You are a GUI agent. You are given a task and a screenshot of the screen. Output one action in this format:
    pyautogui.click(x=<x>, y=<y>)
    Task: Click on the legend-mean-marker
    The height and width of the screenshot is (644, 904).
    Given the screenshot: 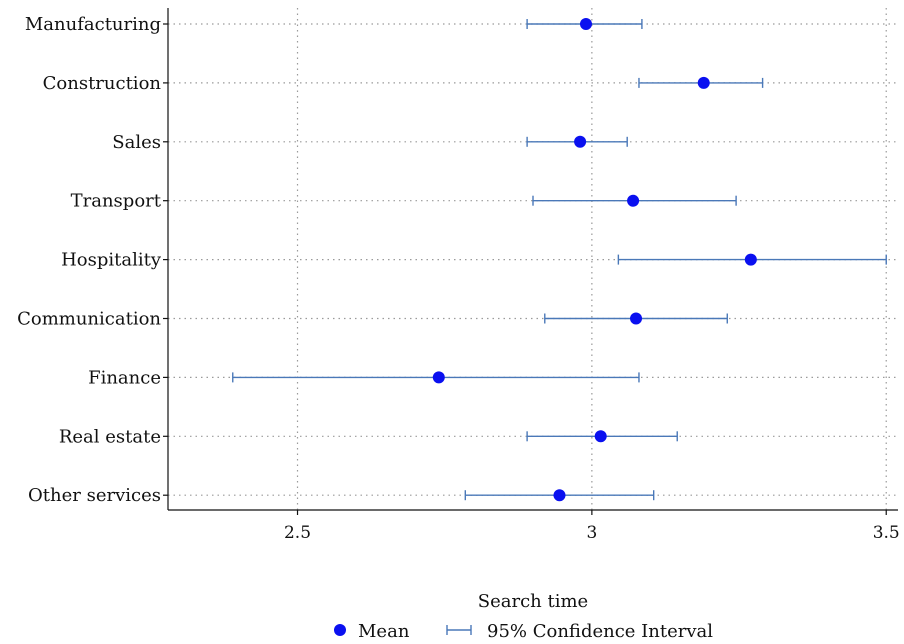 What is the action you would take?
    pyautogui.click(x=340, y=630)
    